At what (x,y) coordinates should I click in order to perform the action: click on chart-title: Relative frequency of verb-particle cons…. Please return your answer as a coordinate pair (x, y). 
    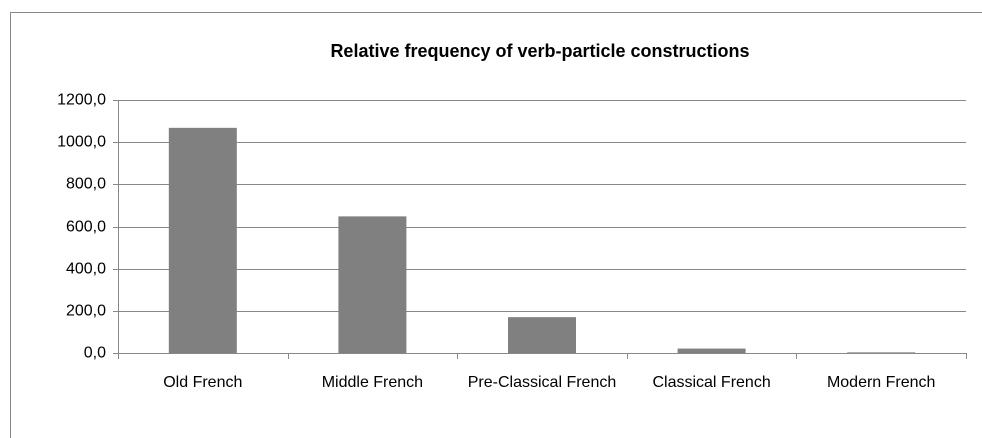
    Looking at the image, I should click on (539, 51).